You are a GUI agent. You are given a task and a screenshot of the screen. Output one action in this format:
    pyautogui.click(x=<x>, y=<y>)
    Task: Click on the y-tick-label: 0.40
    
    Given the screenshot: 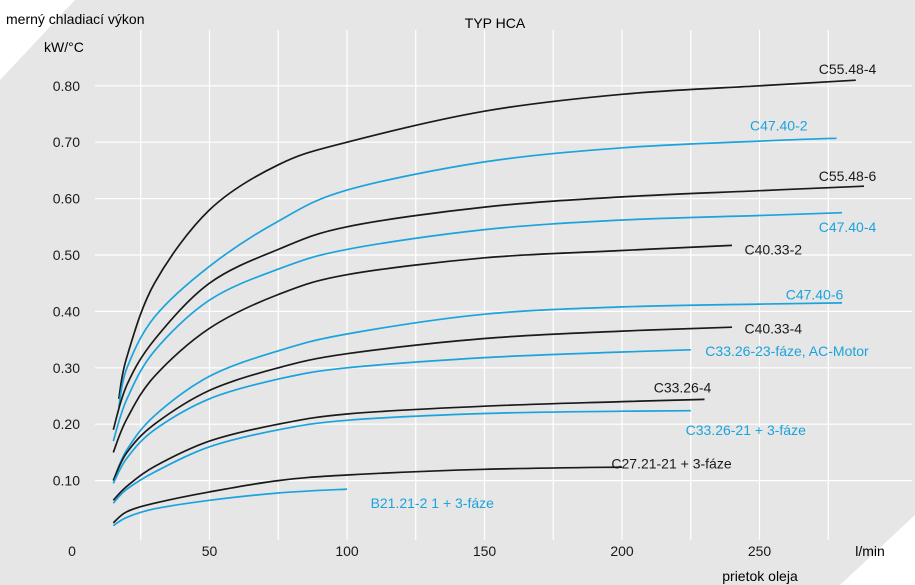 What is the action you would take?
    pyautogui.click(x=66, y=311)
    